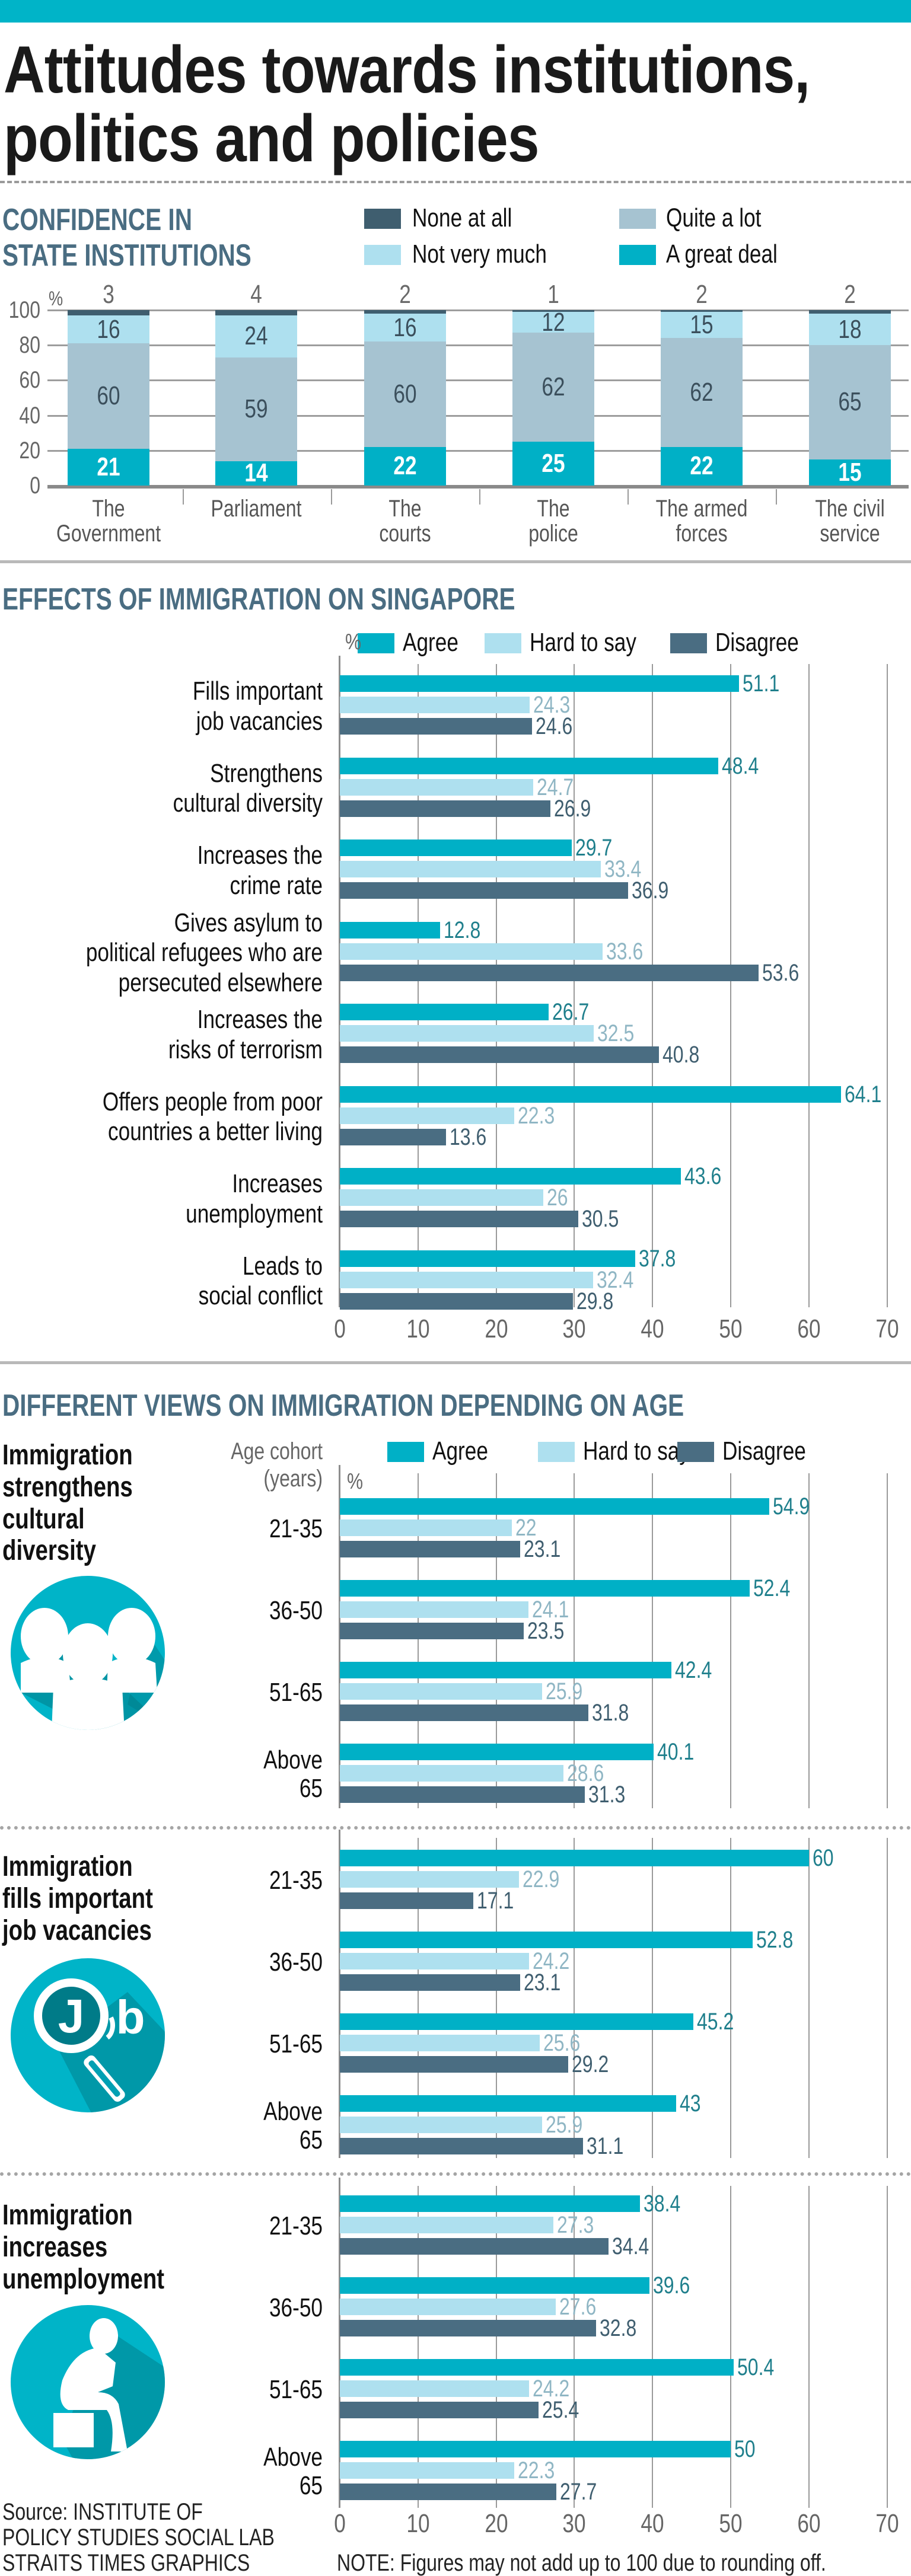 The height and width of the screenshot is (2576, 911). Describe the element at coordinates (585, 1773) in the screenshot. I see `bar-value-label: 28.6` at that location.